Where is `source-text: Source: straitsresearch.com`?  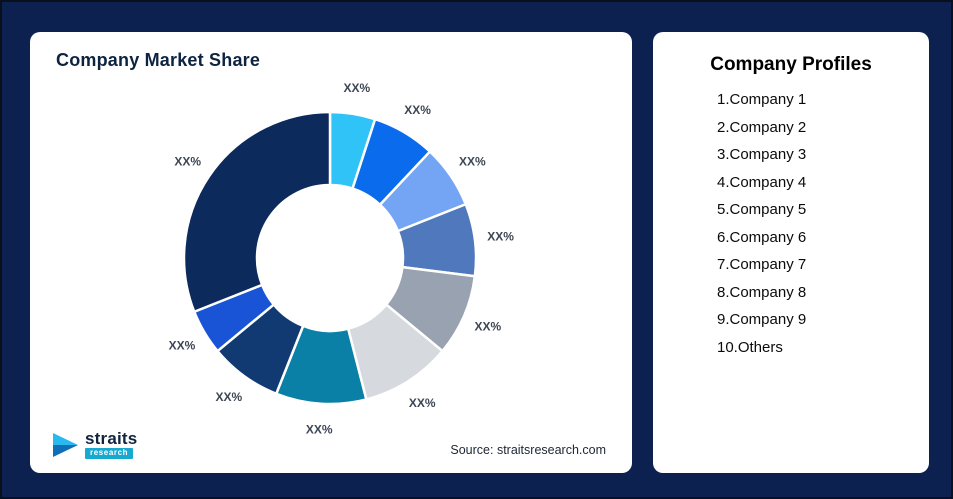 source-text: Source: straitsresearch.com is located at coordinates (528, 450).